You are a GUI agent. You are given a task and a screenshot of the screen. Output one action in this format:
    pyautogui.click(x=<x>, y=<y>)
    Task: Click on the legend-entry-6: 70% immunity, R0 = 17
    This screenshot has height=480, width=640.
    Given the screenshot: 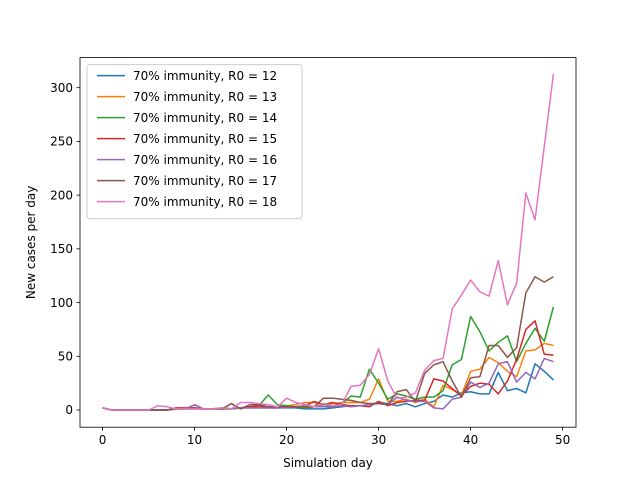 What is the action you would take?
    pyautogui.click(x=205, y=181)
    